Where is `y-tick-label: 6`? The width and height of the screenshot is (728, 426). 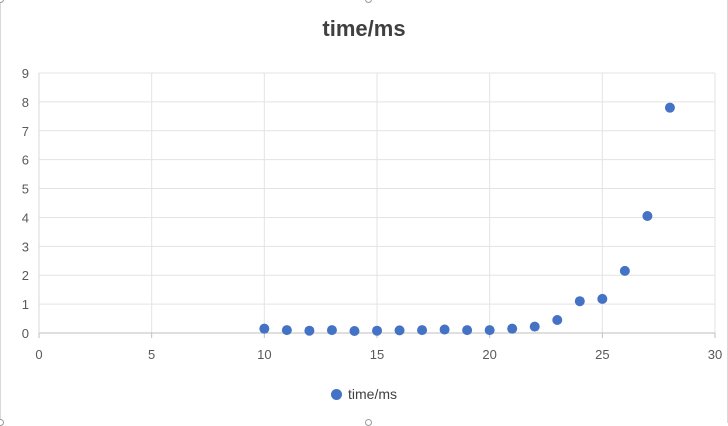 y-tick-label: 6 is located at coordinates (25, 160).